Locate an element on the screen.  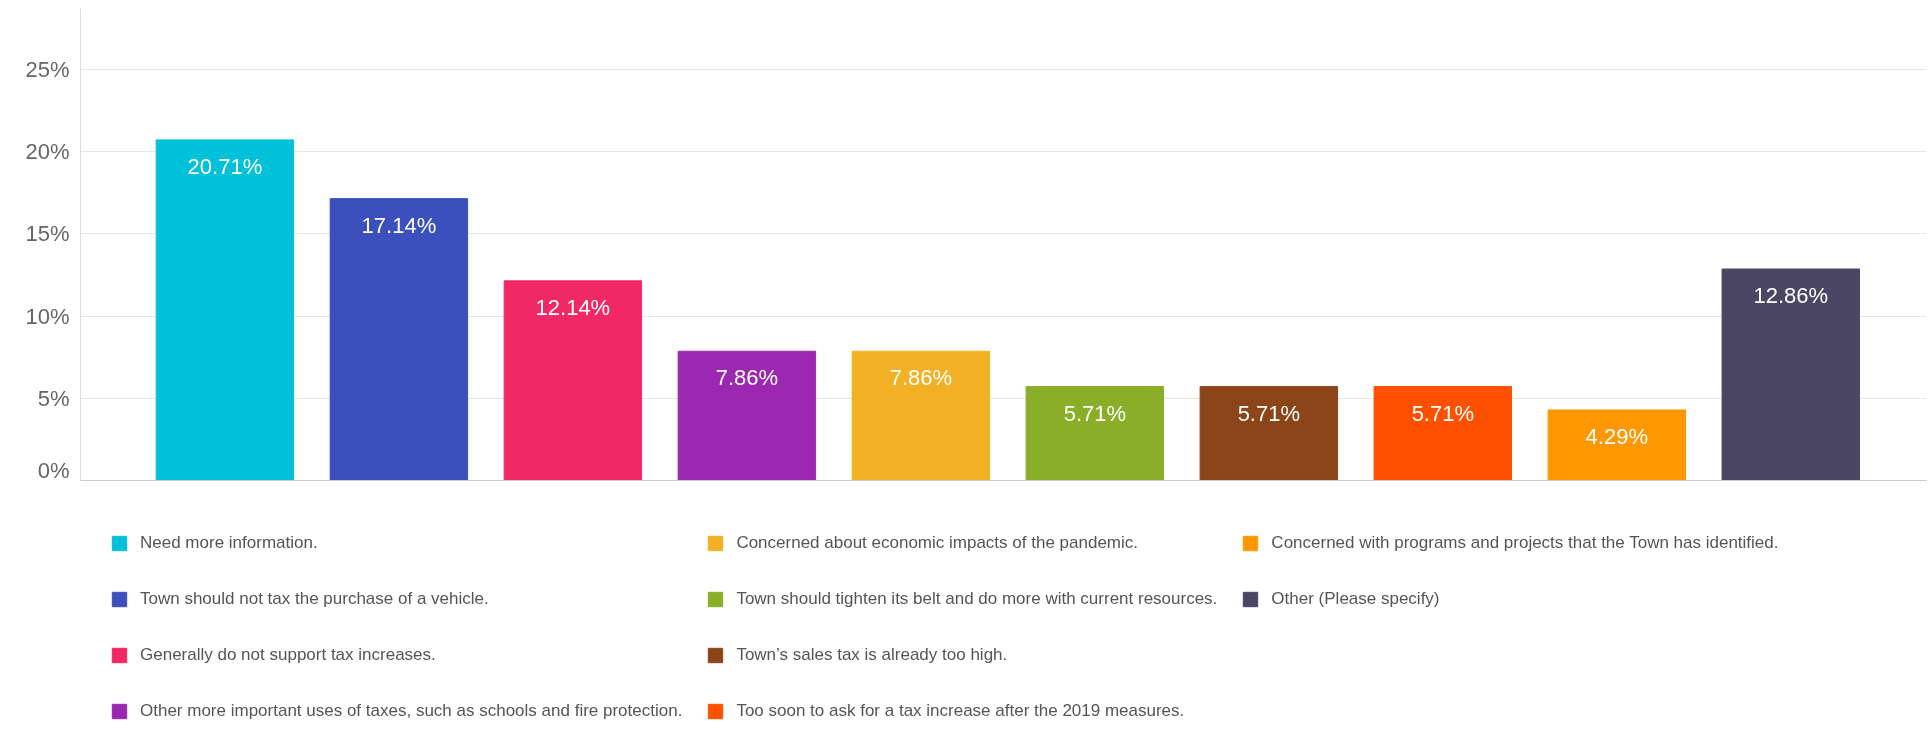
data-label: 12.14% is located at coordinates (573, 307).